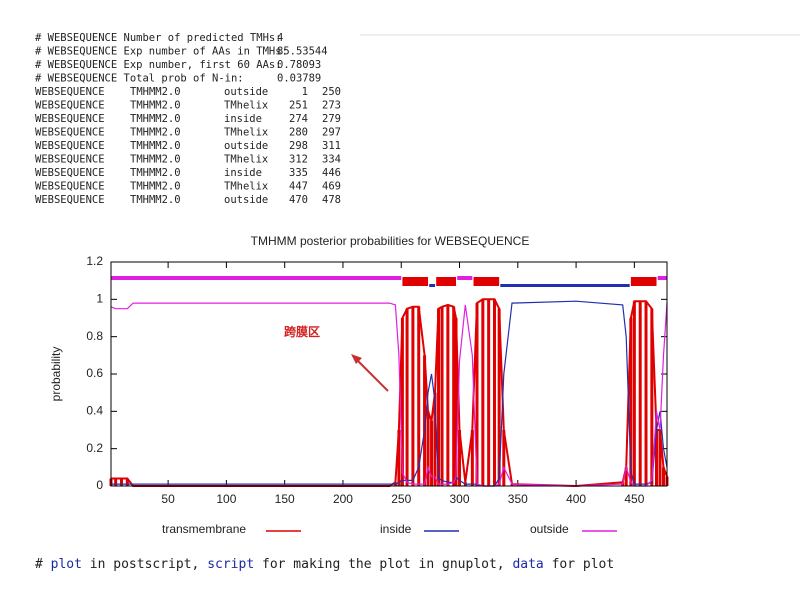  What do you see at coordinates (99, 299) in the screenshot?
I see `y-tick-label: 1` at bounding box center [99, 299].